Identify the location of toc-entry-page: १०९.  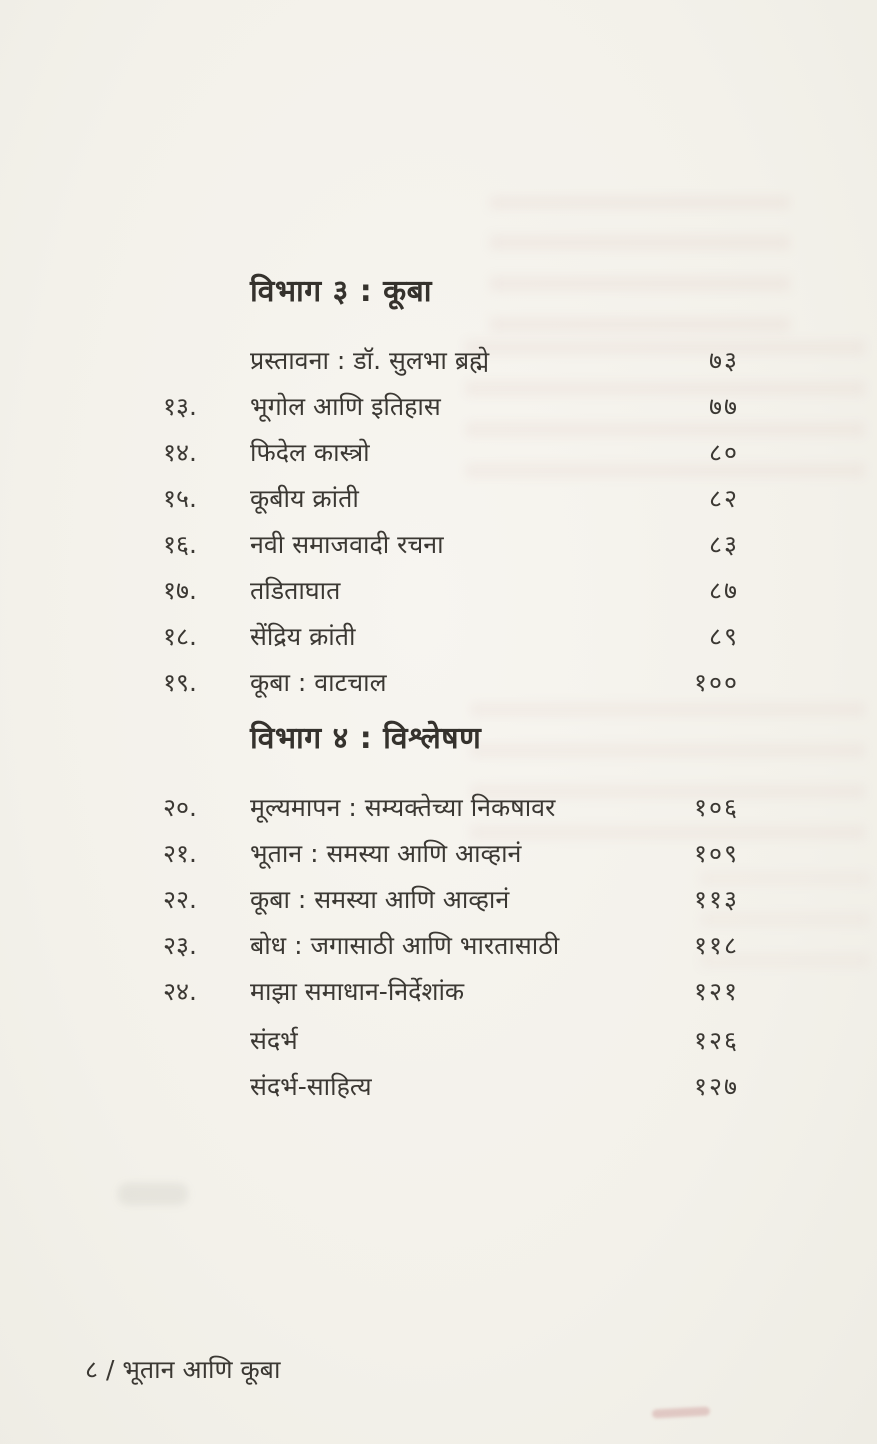
(716, 853).